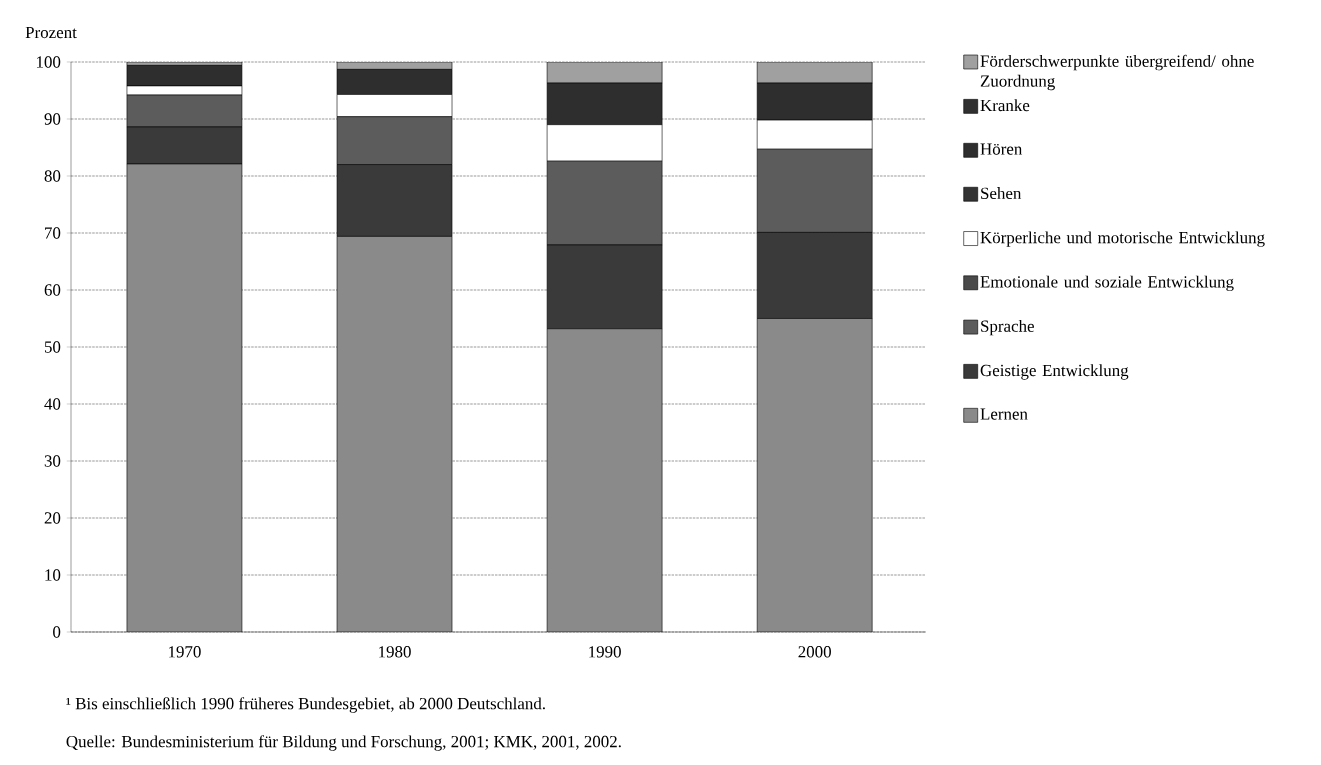 Image resolution: width=1321 pixels, height=765 pixels. What do you see at coordinates (1117, 72) in the screenshot?
I see `legend-label: Förderschwerpunkte übergreifend/ ohne Zuordnung` at bounding box center [1117, 72].